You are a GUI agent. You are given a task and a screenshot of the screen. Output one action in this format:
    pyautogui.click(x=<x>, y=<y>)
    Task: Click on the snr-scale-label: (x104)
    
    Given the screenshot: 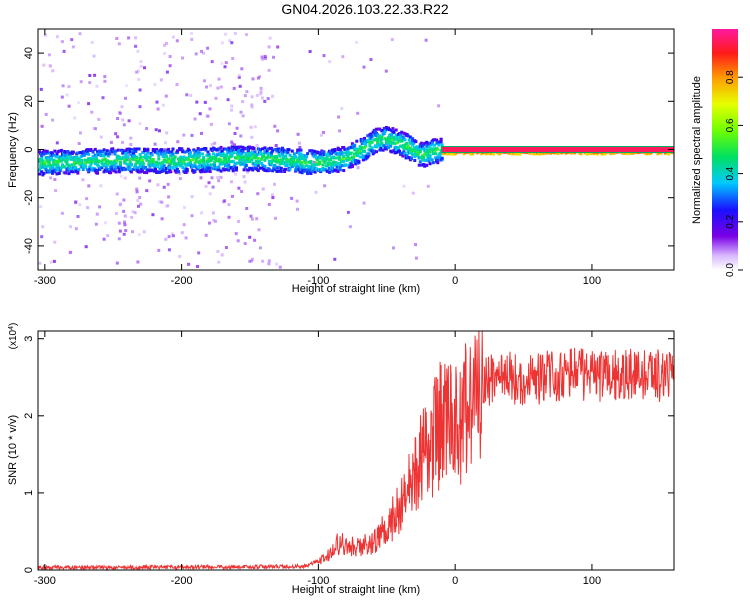 What is the action you would take?
    pyautogui.click(x=14, y=336)
    